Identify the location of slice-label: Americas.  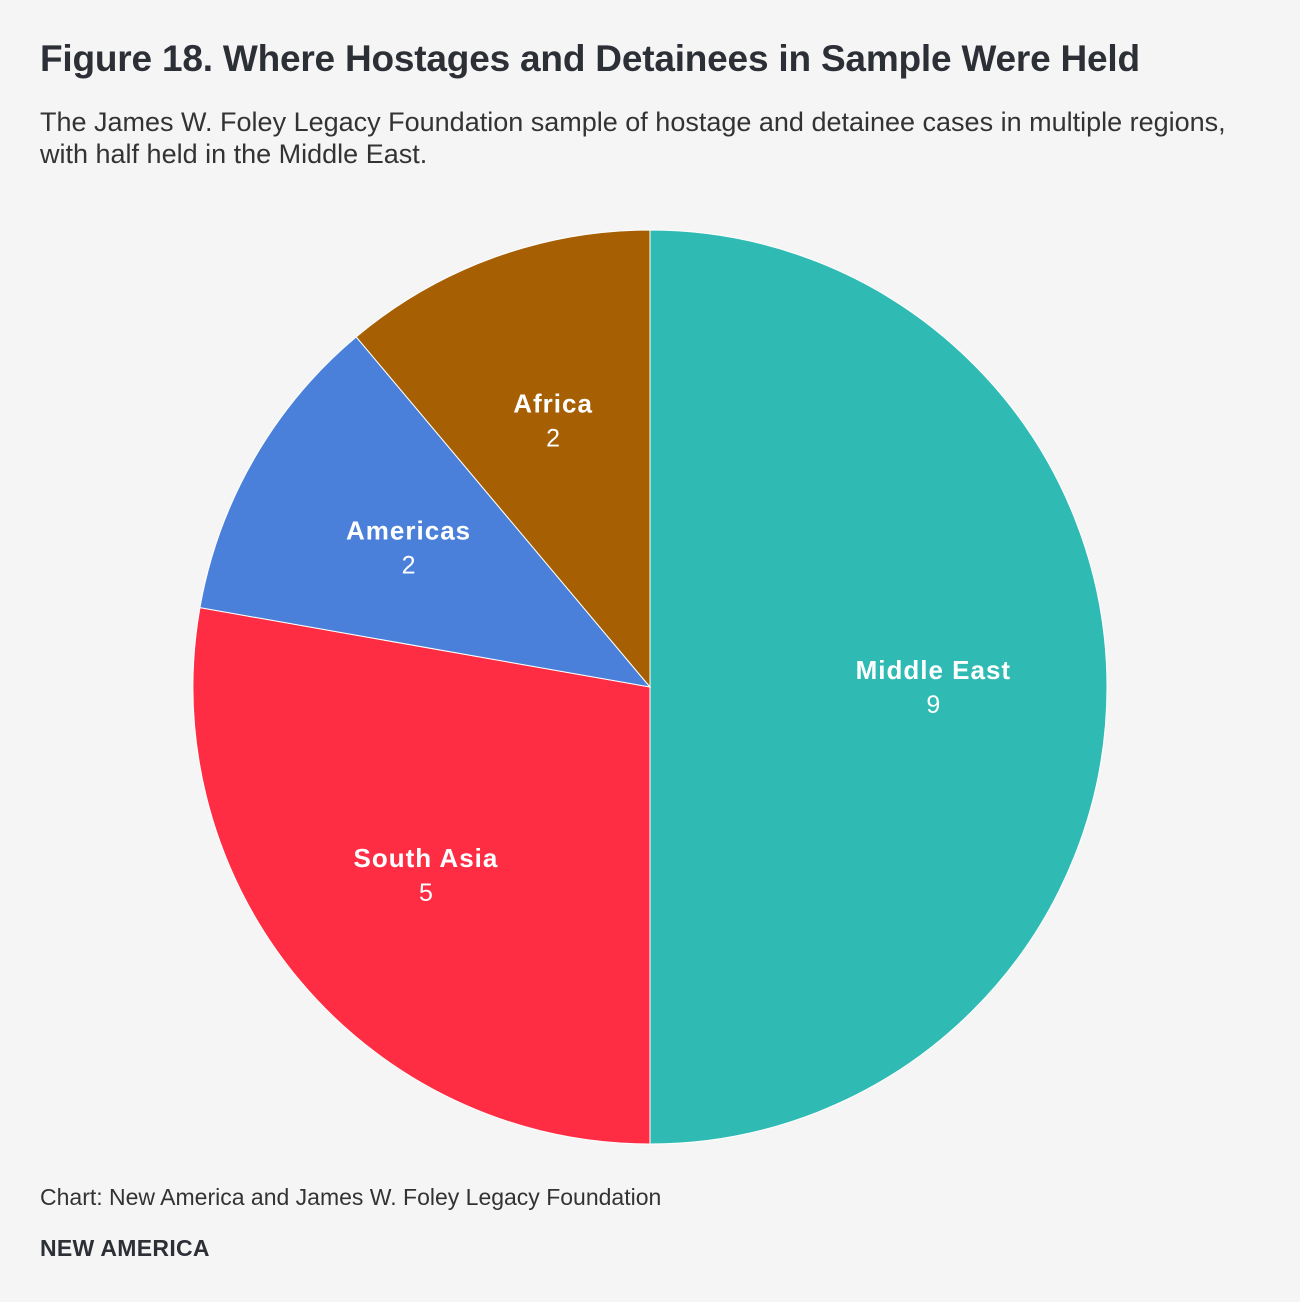
(408, 531).